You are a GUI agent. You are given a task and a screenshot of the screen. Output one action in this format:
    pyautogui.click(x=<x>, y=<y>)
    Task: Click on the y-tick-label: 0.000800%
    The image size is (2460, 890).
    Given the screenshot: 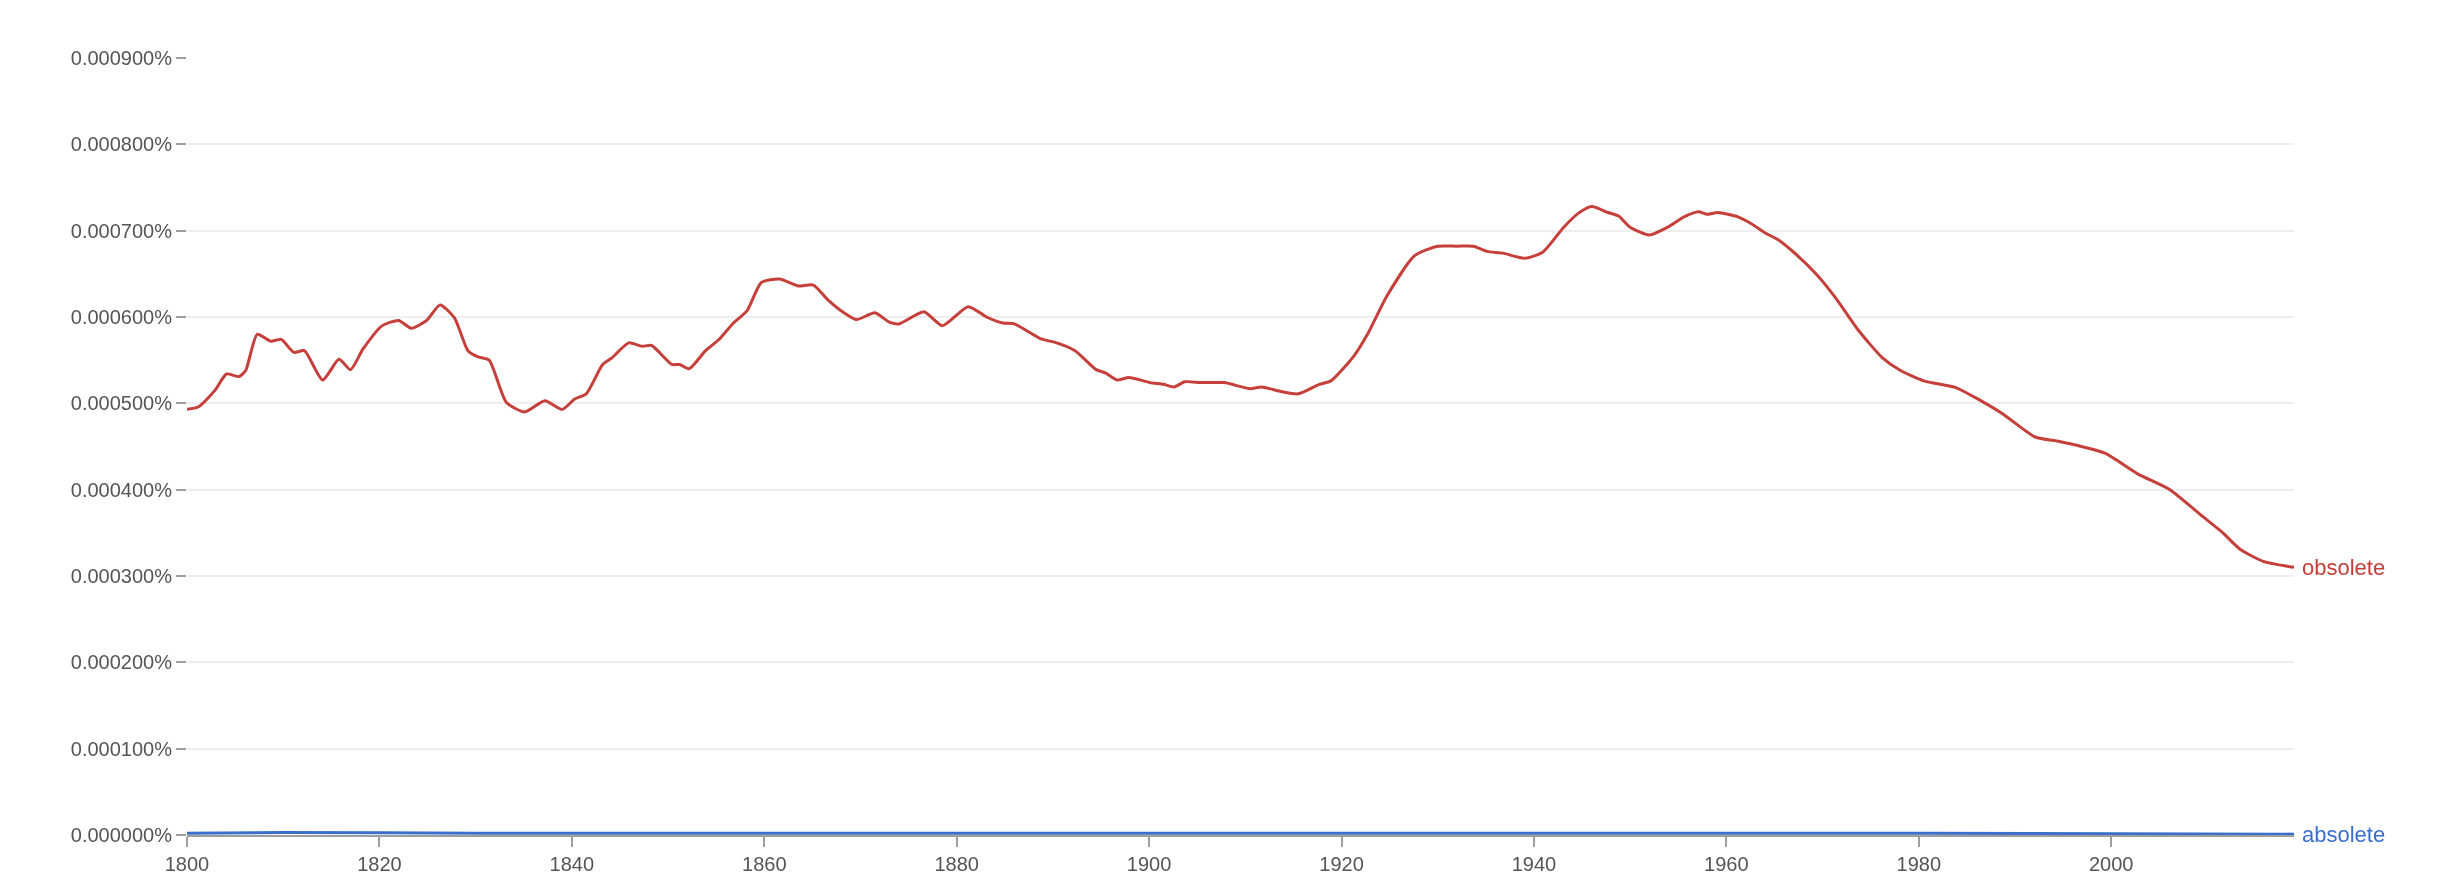 What is the action you would take?
    pyautogui.click(x=121, y=144)
    